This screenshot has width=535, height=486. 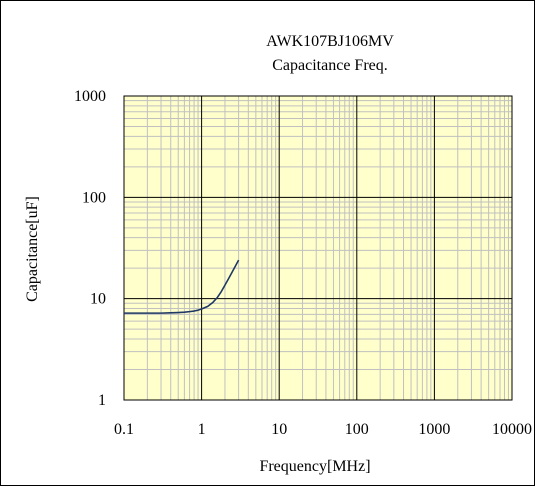 I want to click on chart-subtitle: Capacitance Freq., so click(x=330, y=65).